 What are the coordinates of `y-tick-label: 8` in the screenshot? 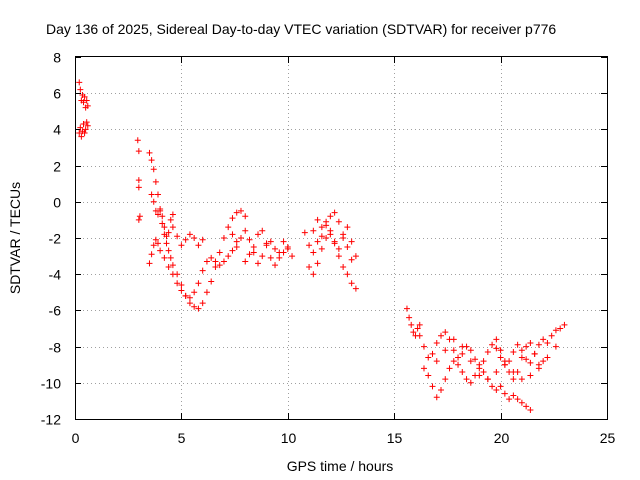 It's located at (57, 58).